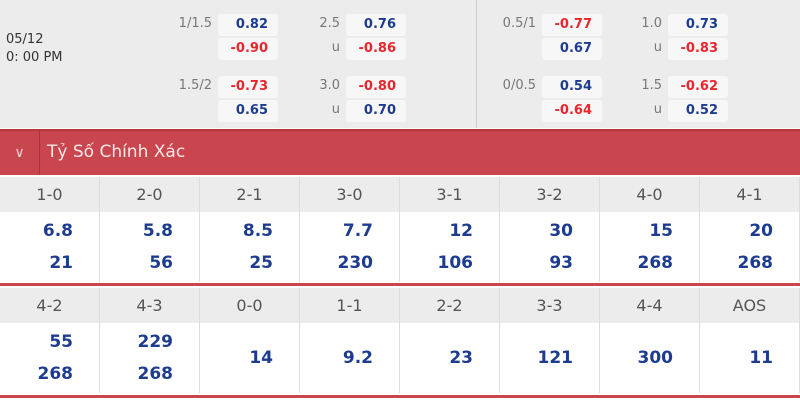 This screenshot has width=800, height=400. I want to click on over-odds: -0.80, so click(376, 87).